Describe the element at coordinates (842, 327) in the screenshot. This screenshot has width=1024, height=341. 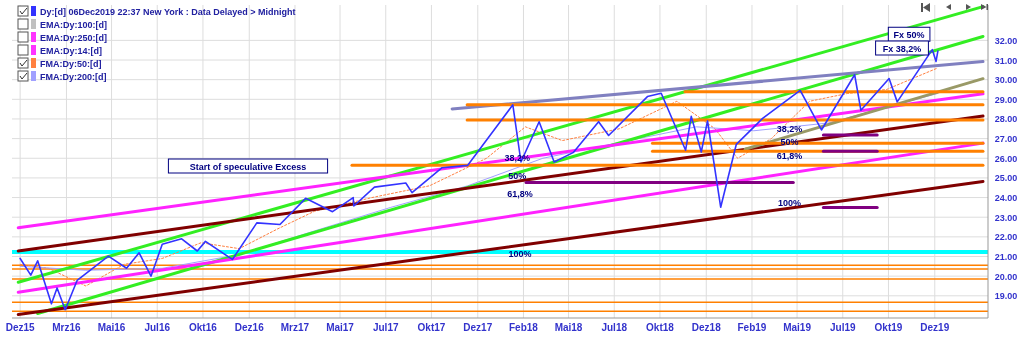
I see `x-tick-label: Jul19` at that location.